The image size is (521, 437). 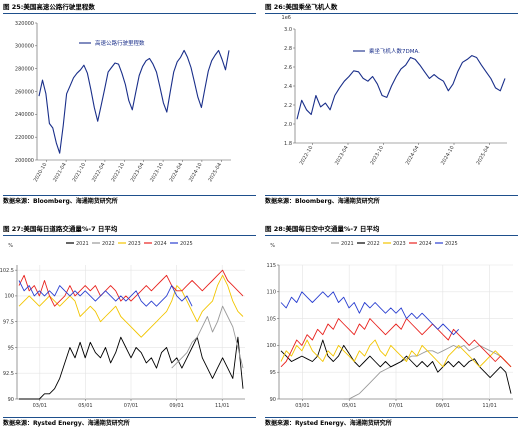 What do you see at coordinates (24, 161) in the screenshot?
I see `y-tick-label: 200000` at bounding box center [24, 161].